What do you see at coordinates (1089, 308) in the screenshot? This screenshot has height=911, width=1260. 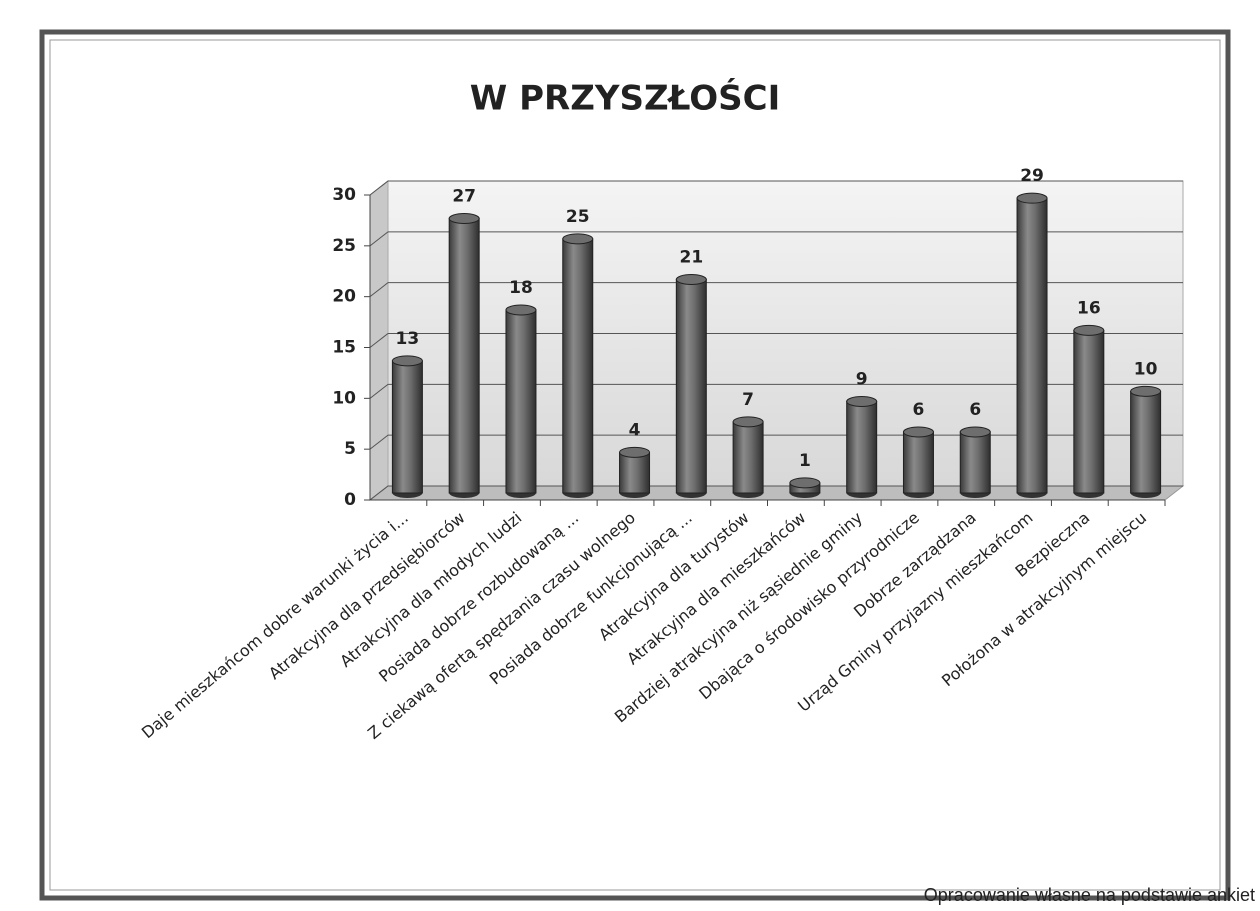 I see `data-label: 16` at bounding box center [1089, 308].